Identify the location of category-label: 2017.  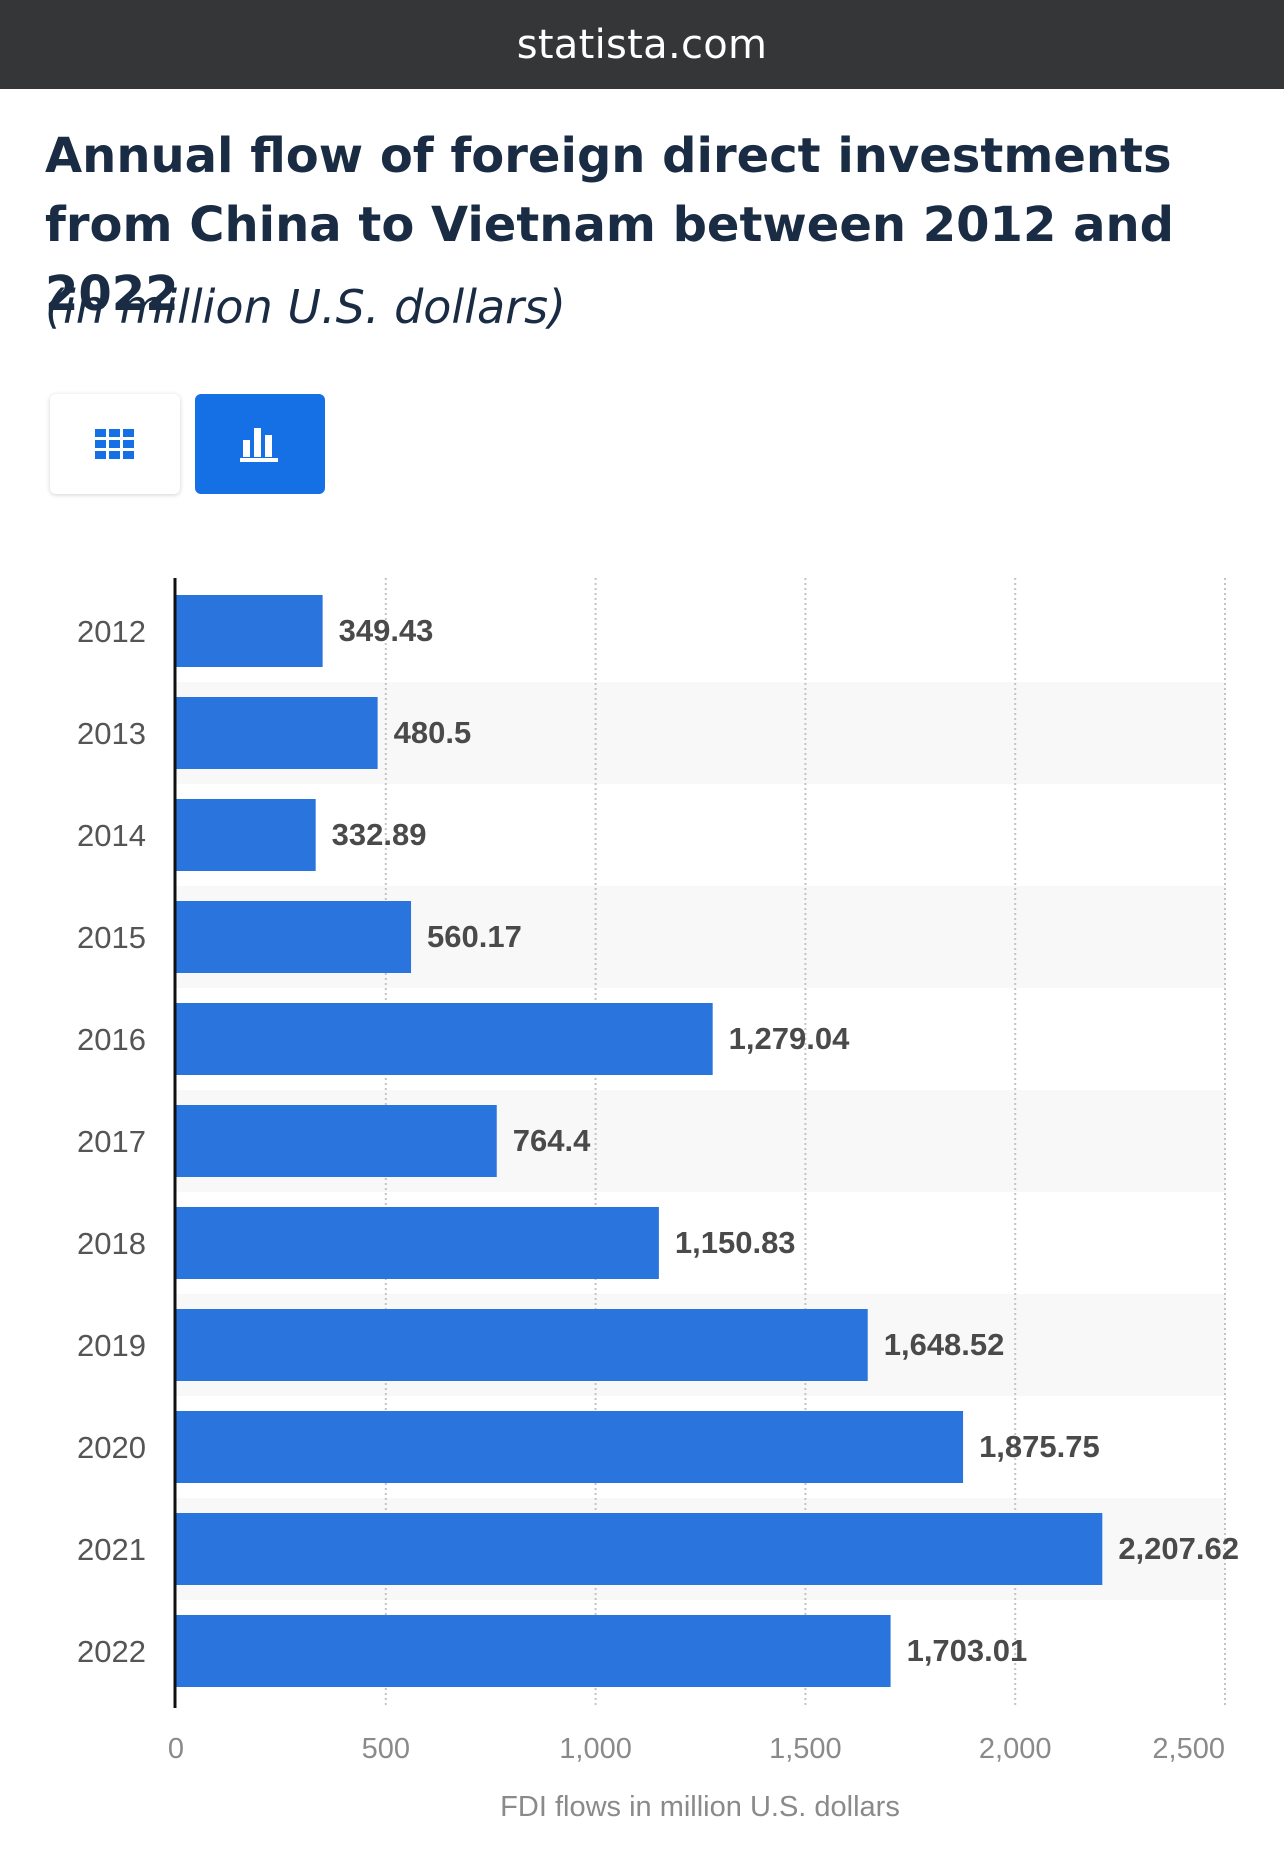
(111, 1141).